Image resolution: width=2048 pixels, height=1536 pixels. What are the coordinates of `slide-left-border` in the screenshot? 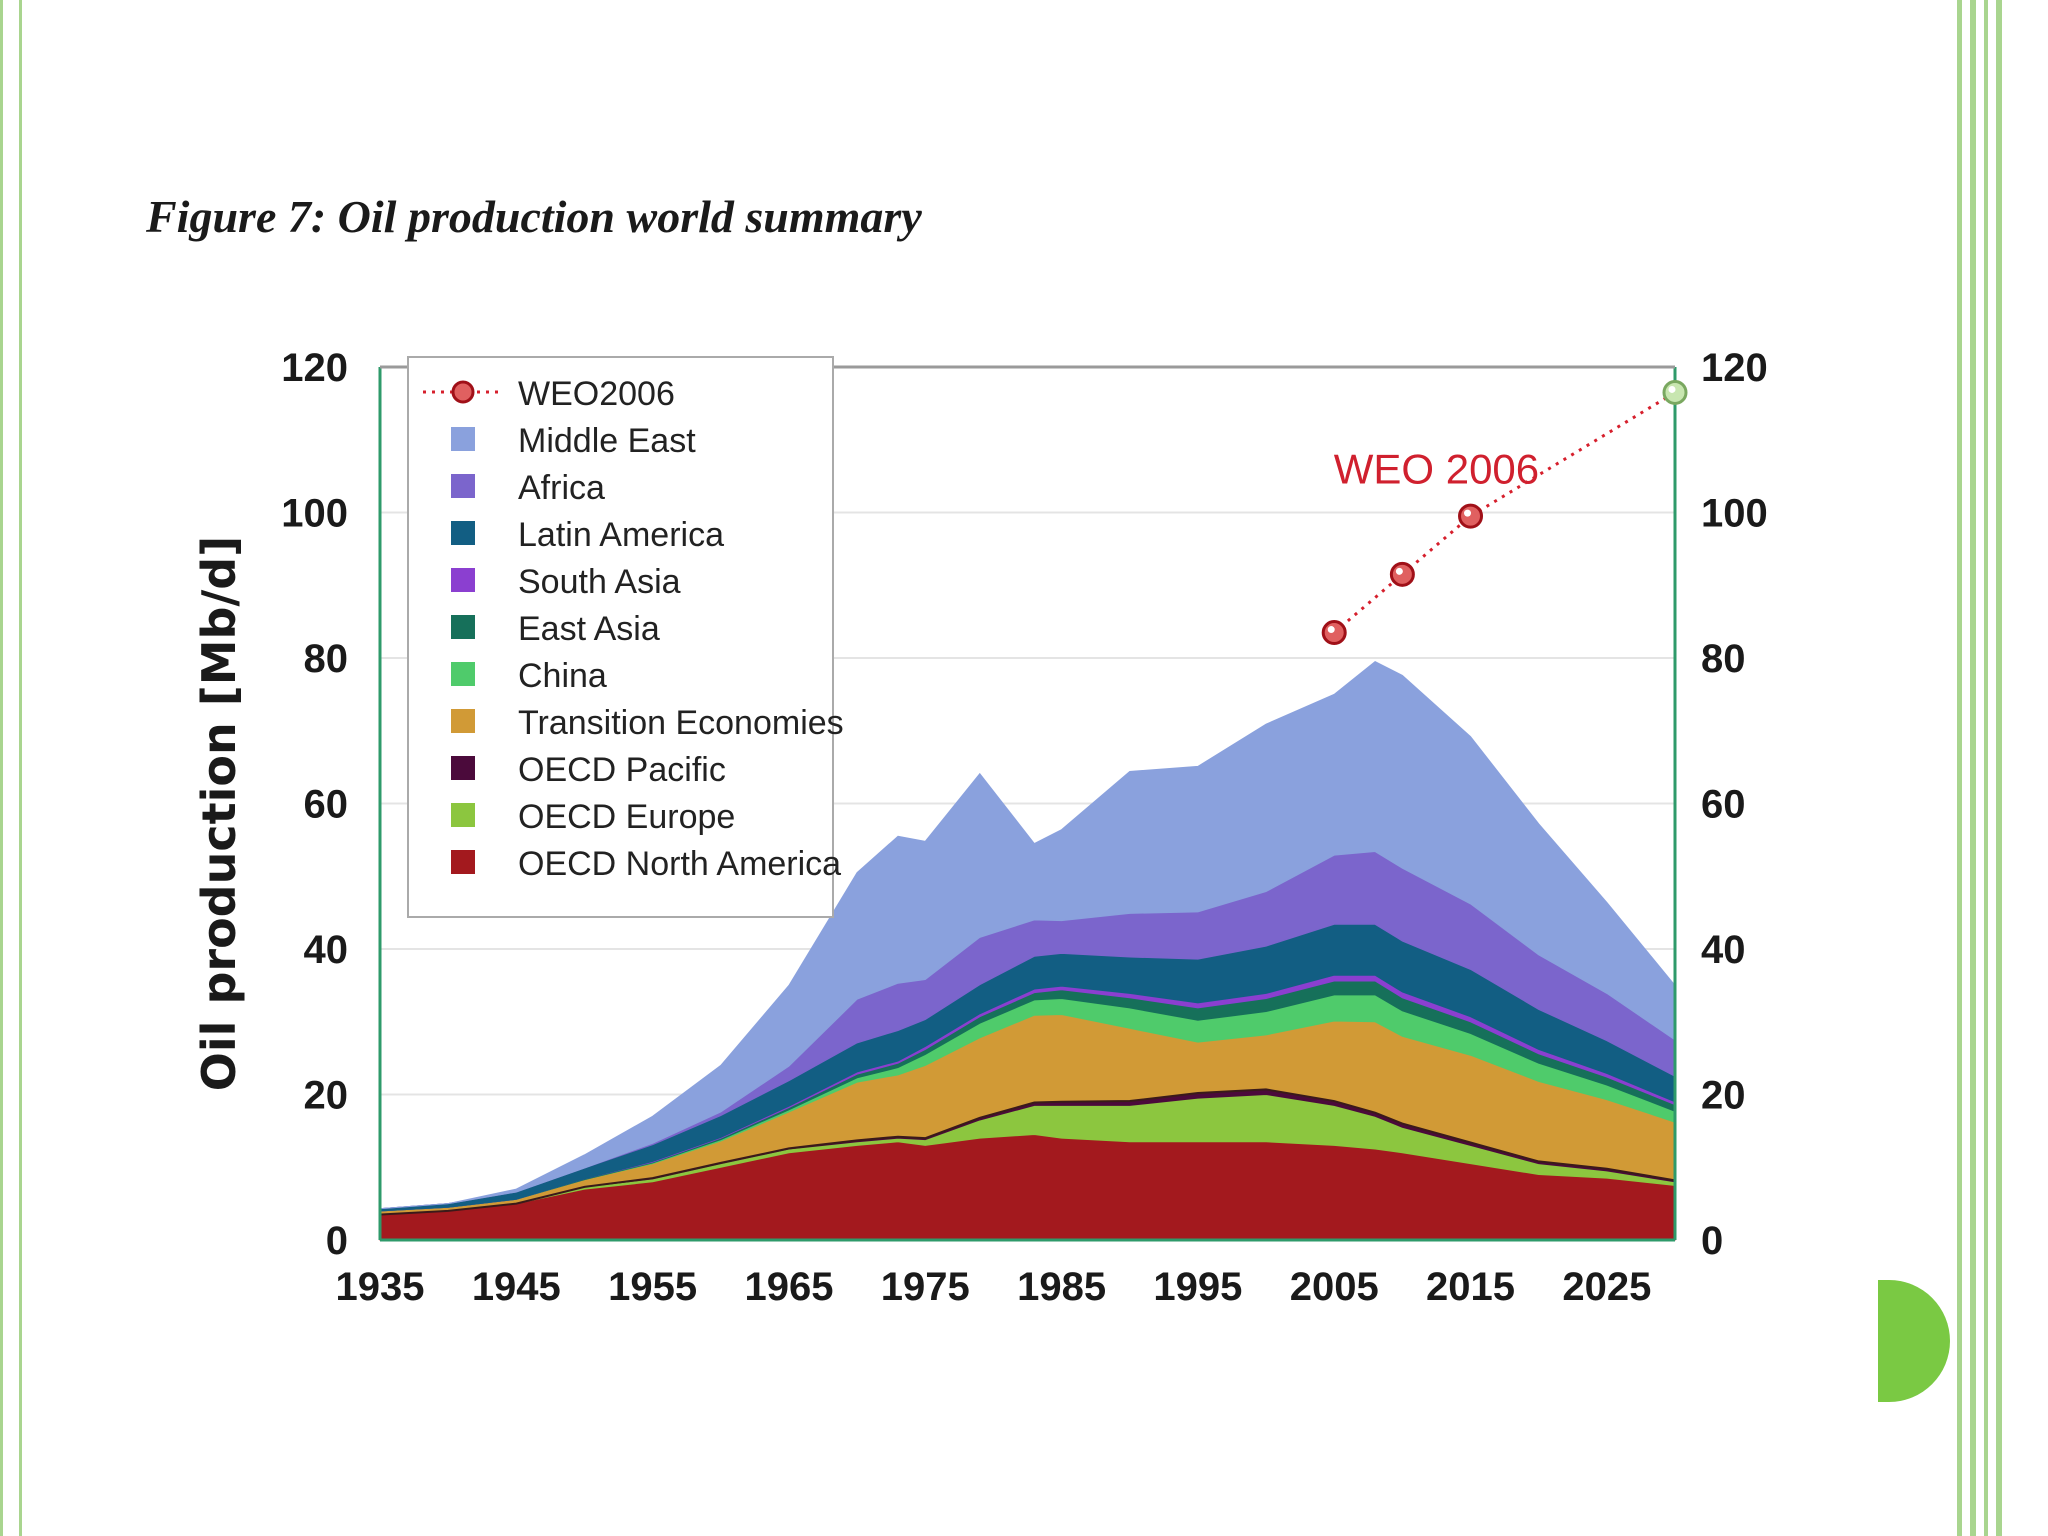 It's located at (11, 768).